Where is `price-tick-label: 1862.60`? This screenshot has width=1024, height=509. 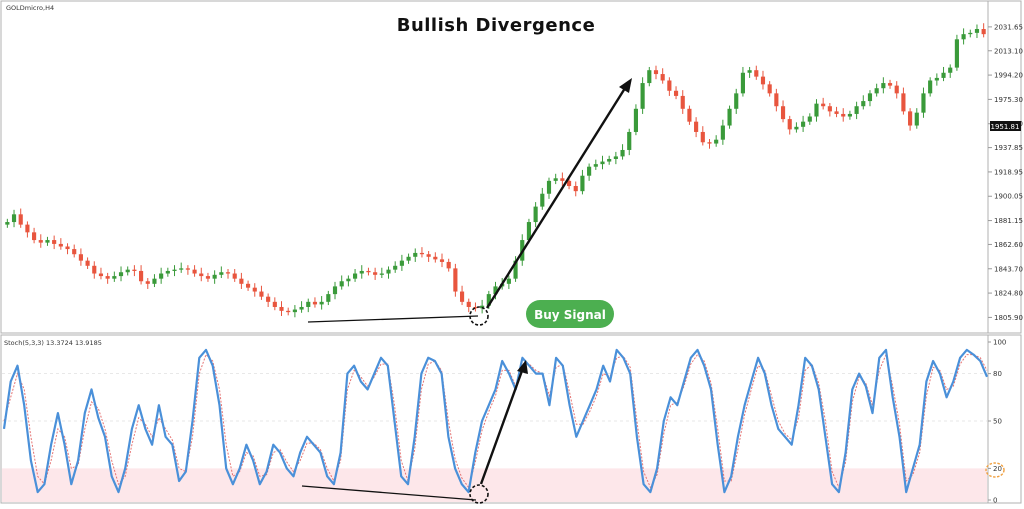
price-tick-label: 1862.60 is located at coordinates (1008, 245).